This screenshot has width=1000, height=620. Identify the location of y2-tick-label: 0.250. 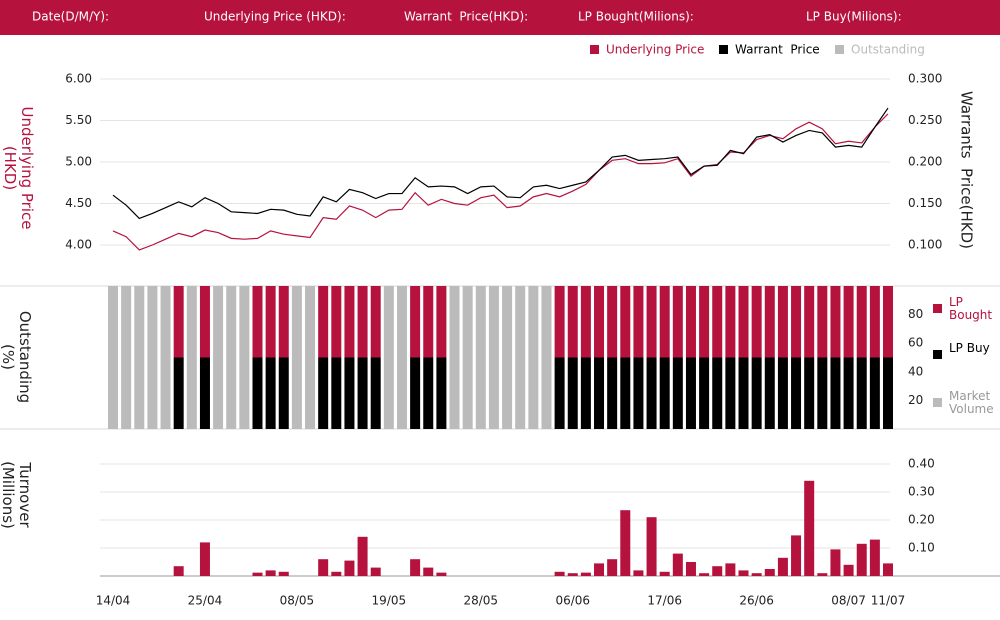
(925, 120).